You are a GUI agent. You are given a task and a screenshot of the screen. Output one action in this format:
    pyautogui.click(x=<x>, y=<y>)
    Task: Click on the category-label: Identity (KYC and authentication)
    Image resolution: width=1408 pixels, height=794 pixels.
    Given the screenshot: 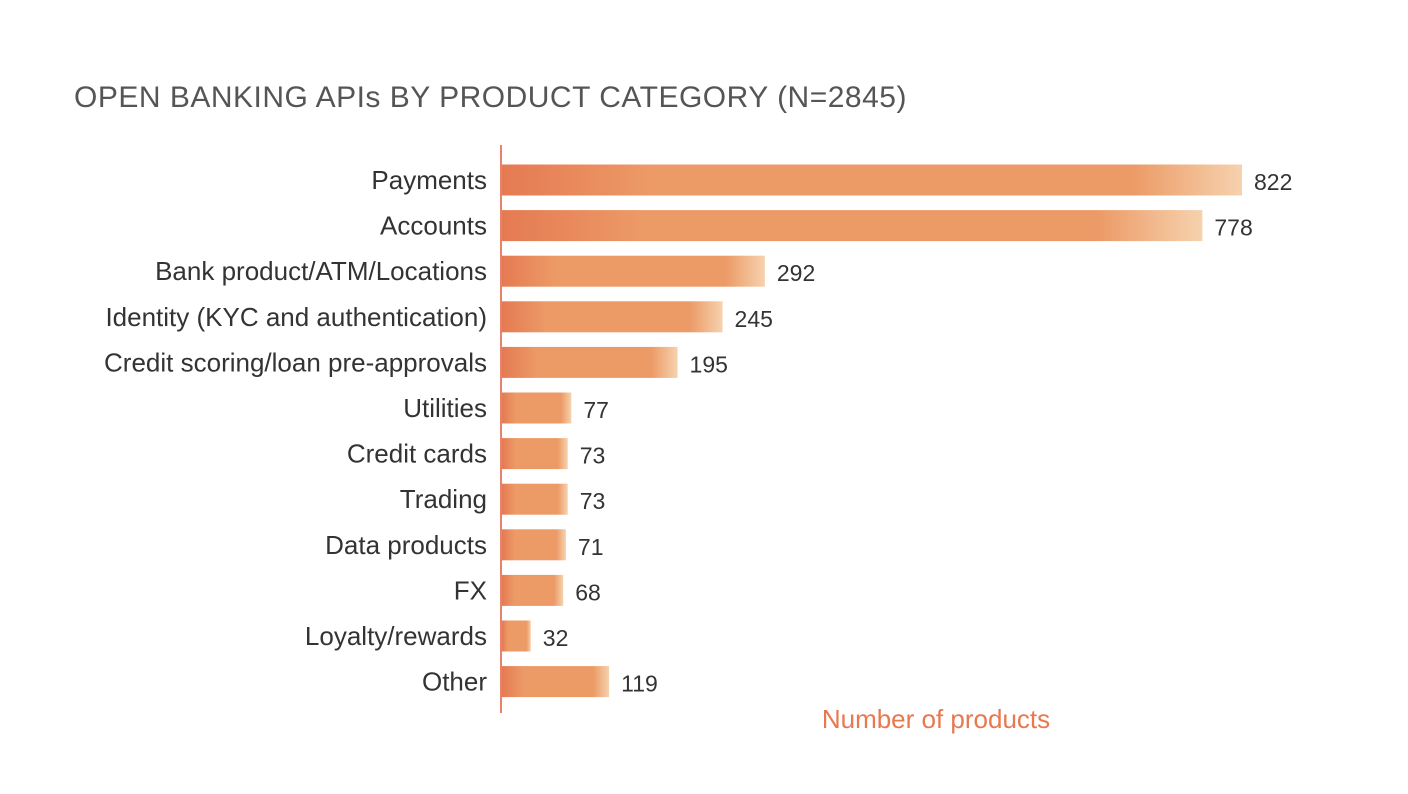 What is the action you would take?
    pyautogui.click(x=296, y=317)
    